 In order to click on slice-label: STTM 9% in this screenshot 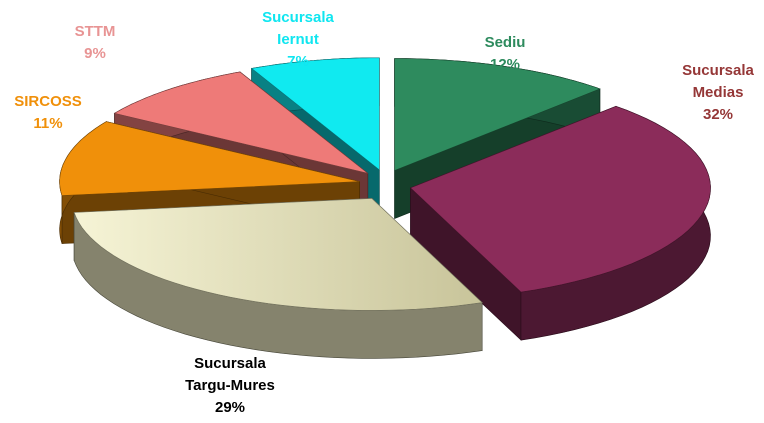, I will do `click(95, 42)`.